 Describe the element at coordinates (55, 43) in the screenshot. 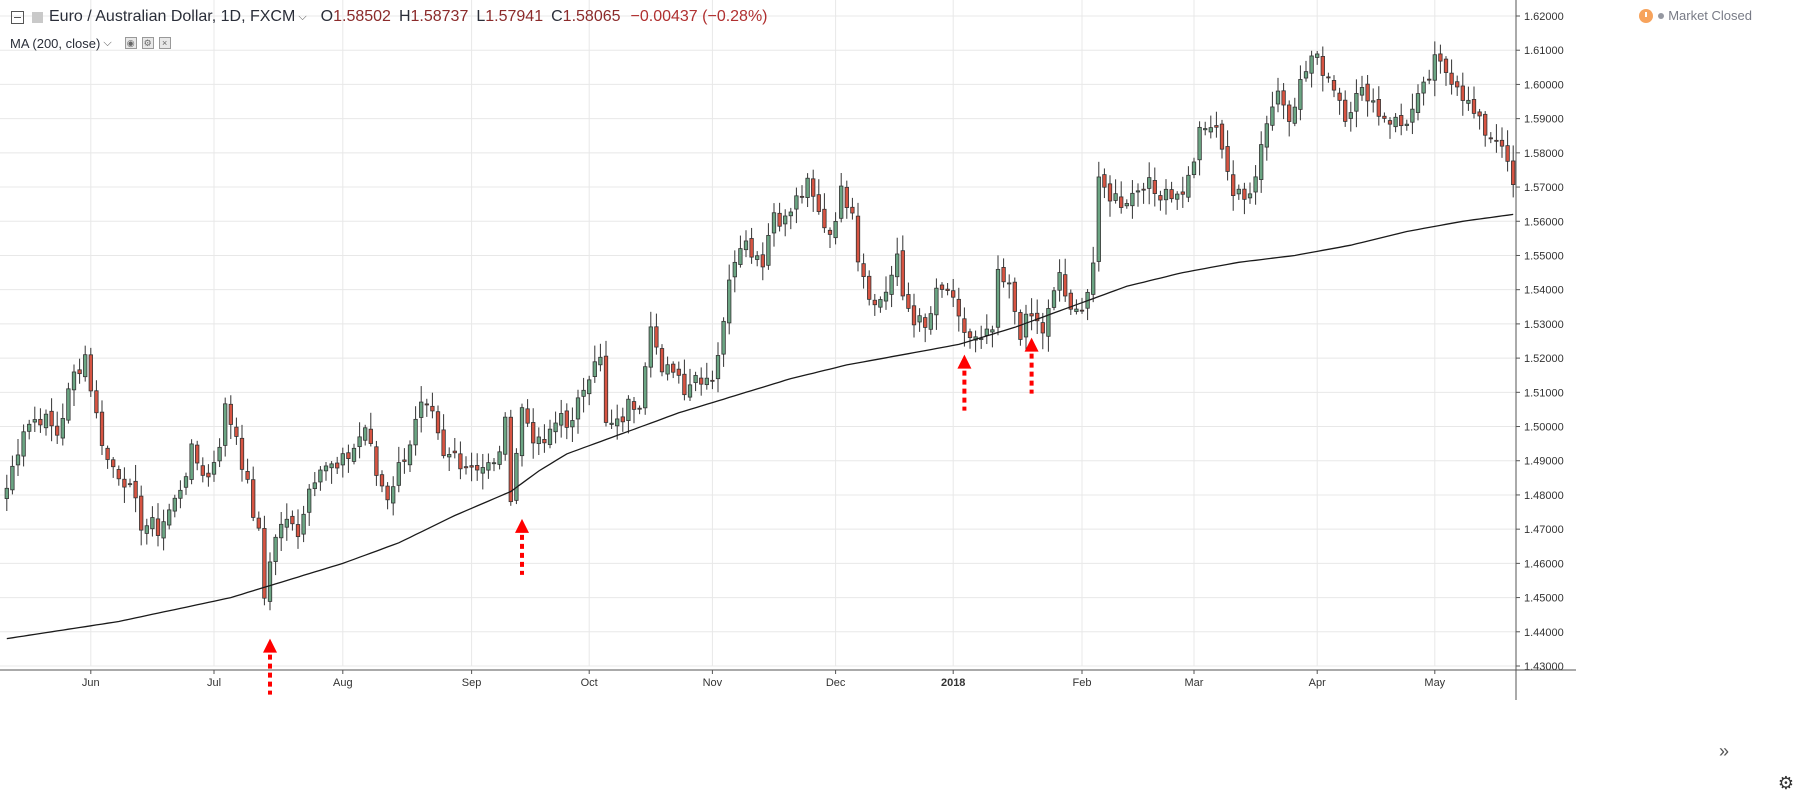

I see `study-label: MA (200, close)` at that location.